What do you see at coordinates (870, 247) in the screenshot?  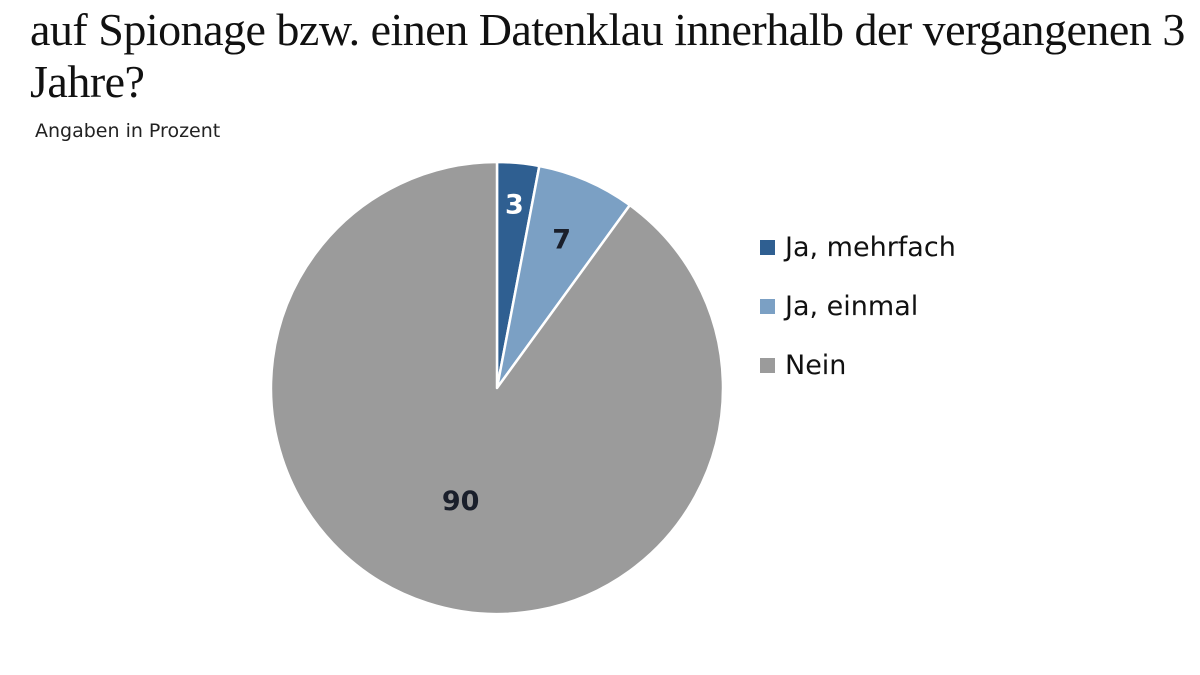 I see `legend-label: Ja, mehrfach` at bounding box center [870, 247].